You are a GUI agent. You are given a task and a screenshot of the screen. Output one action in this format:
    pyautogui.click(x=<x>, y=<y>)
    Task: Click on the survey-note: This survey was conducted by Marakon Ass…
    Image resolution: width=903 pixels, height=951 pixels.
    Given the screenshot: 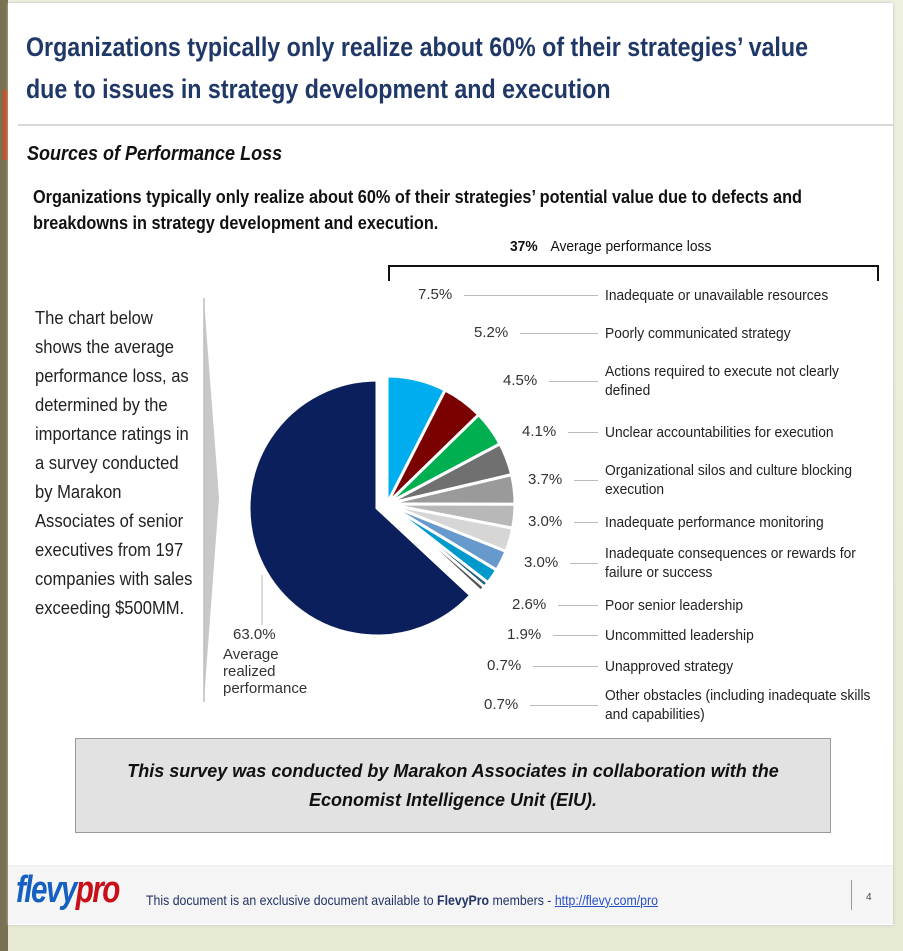 What is the action you would take?
    pyautogui.click(x=453, y=785)
    